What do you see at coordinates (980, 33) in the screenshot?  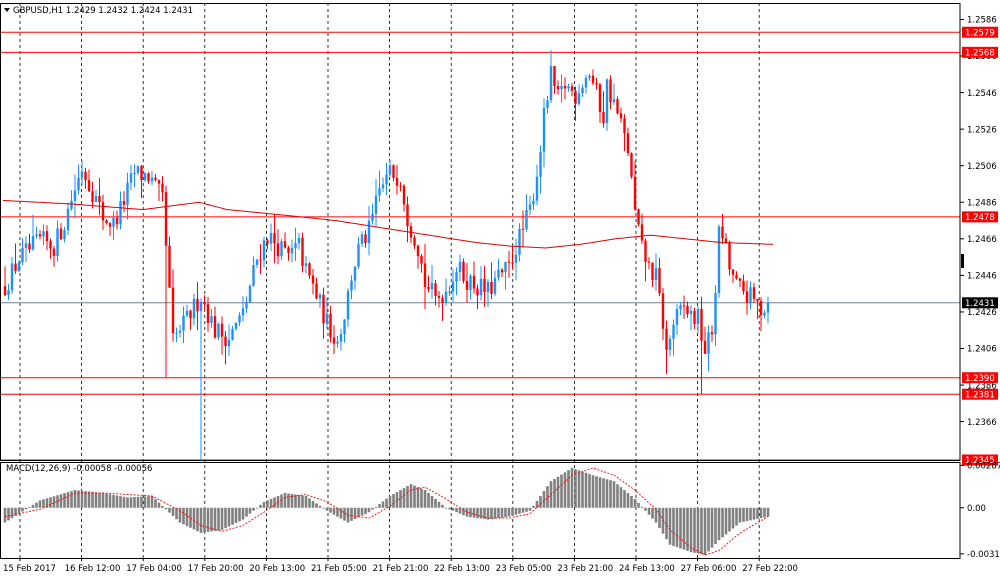 I see `price-label-text: 1.2579` at bounding box center [980, 33].